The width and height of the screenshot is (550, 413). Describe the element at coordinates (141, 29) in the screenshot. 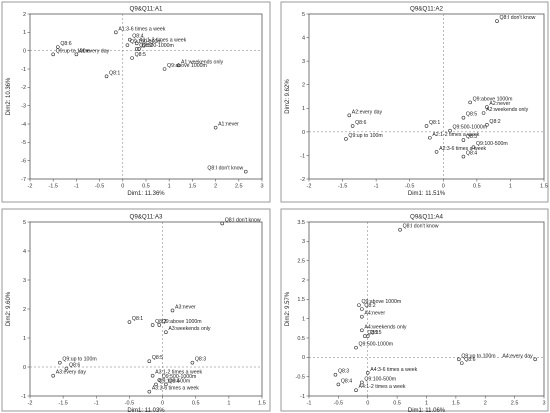

I see `data-point-label: A1:3-6 times a week` at that location.